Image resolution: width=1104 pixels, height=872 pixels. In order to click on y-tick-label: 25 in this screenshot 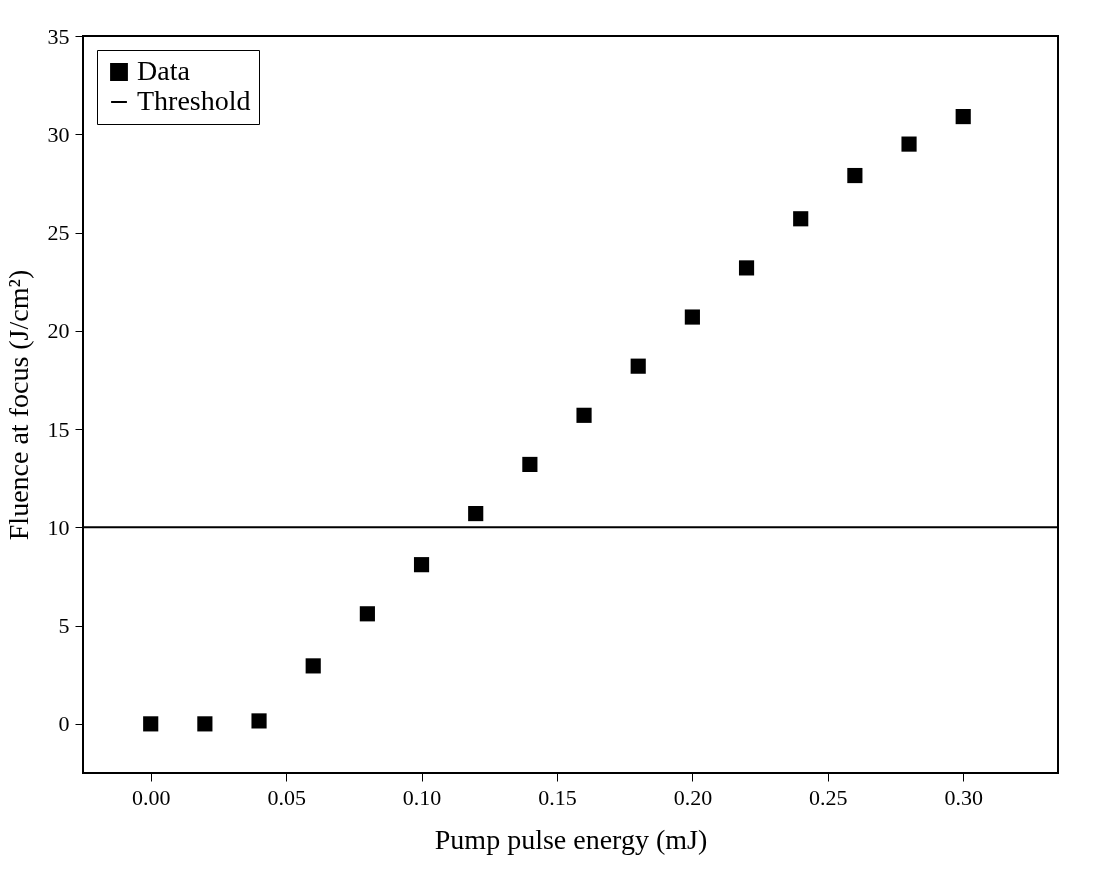, I will do `click(58, 233)`.